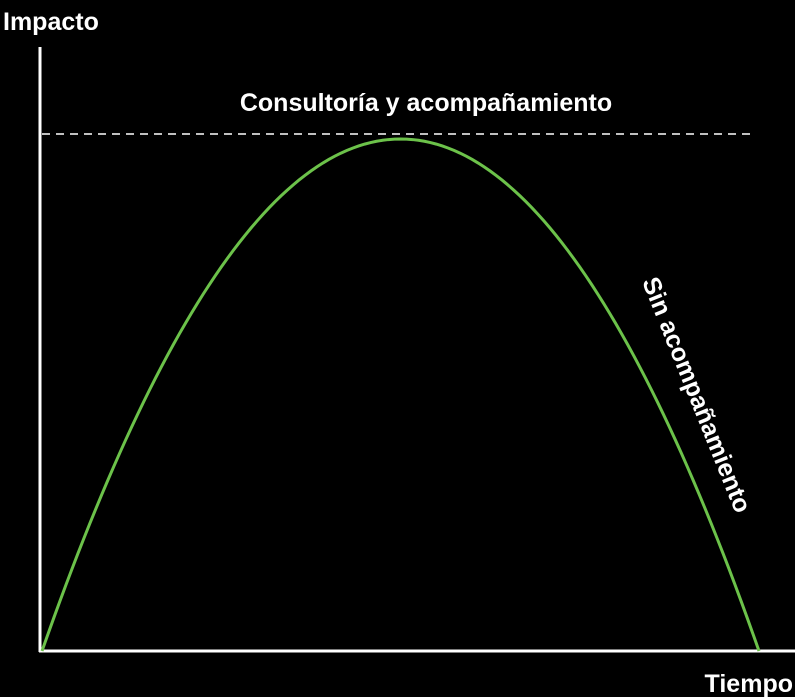 This screenshot has width=795, height=697. I want to click on x-axis-label: Tiempo, so click(749, 683).